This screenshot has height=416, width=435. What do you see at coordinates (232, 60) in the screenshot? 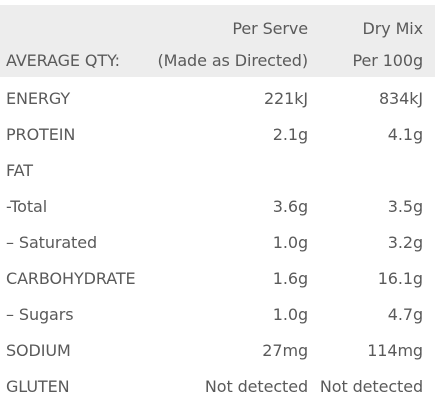
I see `made-as-directed-header: (Made as Directed)` at bounding box center [232, 60].